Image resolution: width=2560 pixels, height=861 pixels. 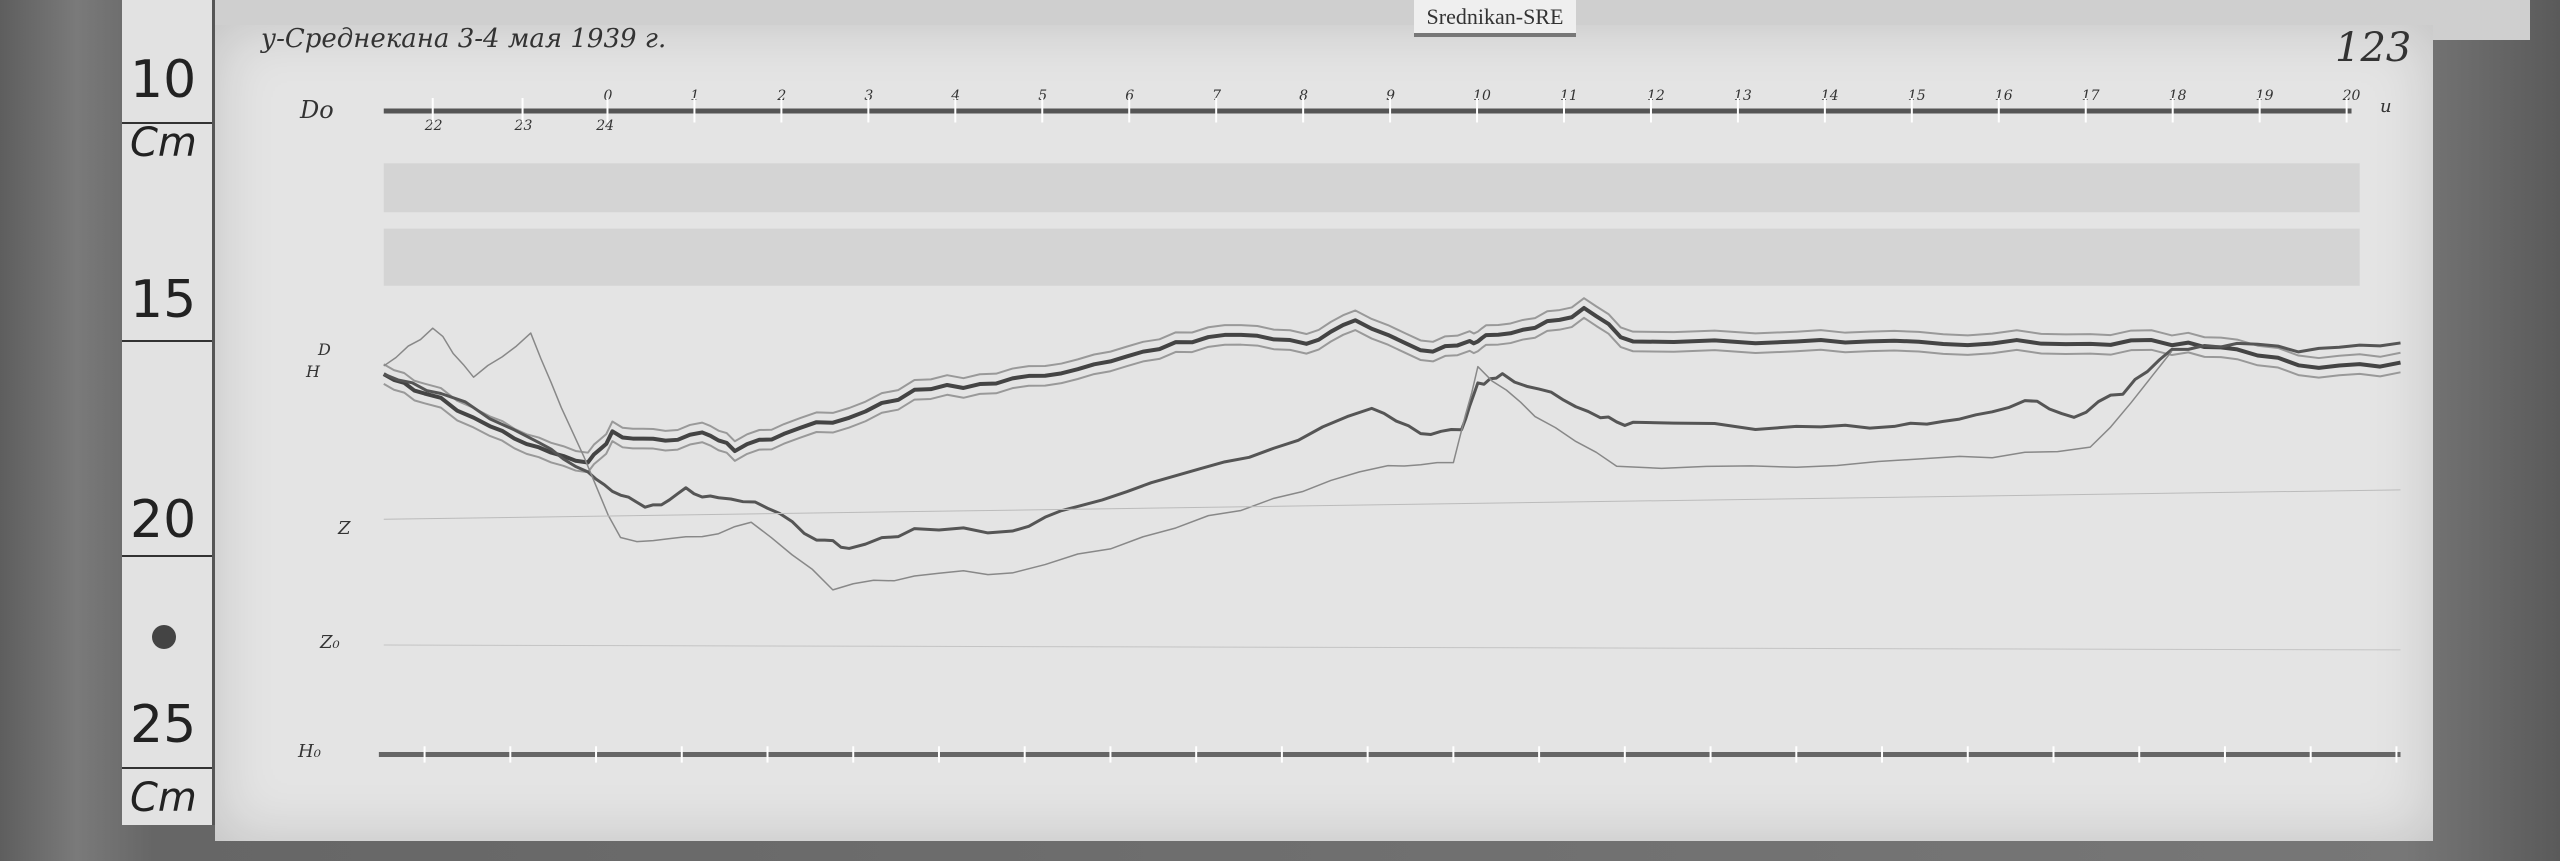 What do you see at coordinates (2386, 106) in the screenshot?
I see `time-axis-end-label: u` at bounding box center [2386, 106].